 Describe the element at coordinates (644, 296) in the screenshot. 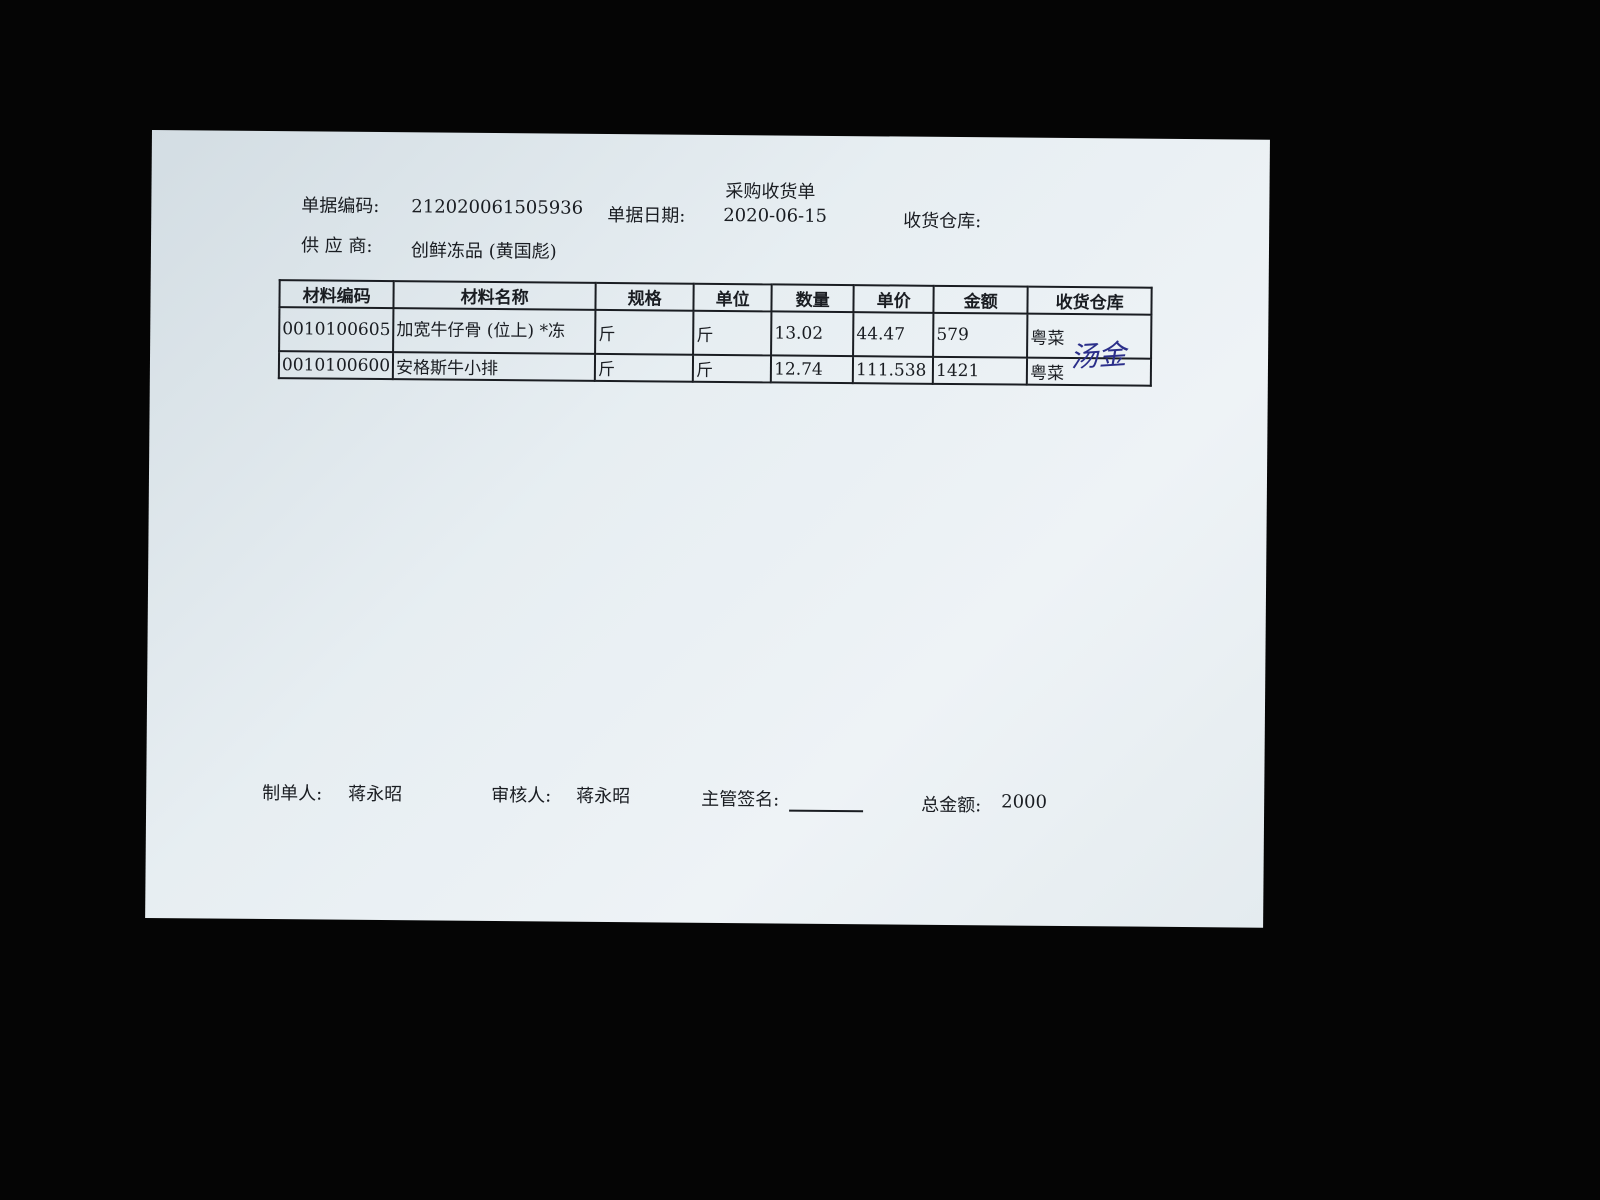

I see `col-header: 规格` at that location.